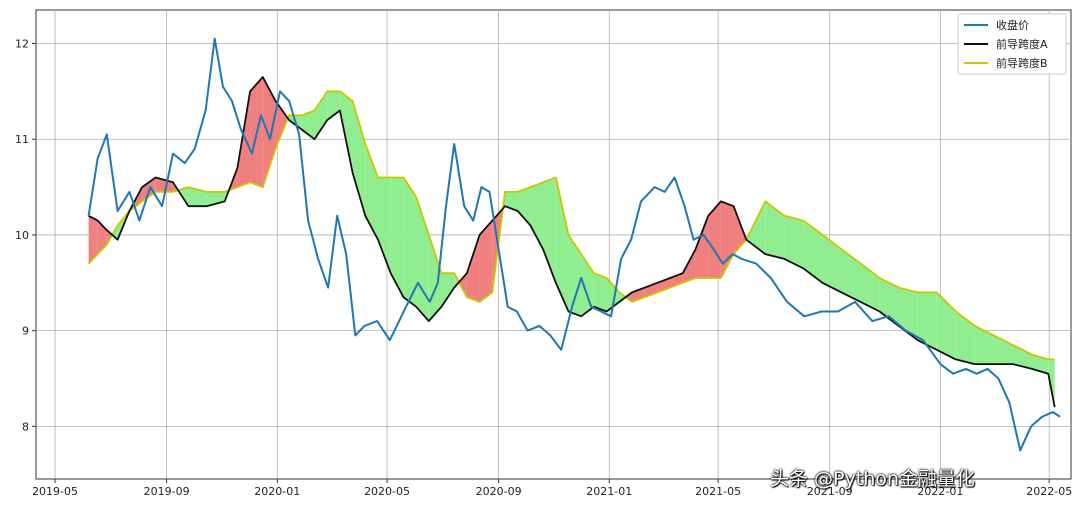 The image size is (1080, 507). What do you see at coordinates (22, 139) in the screenshot?
I see `y-tick-label: 11` at bounding box center [22, 139].